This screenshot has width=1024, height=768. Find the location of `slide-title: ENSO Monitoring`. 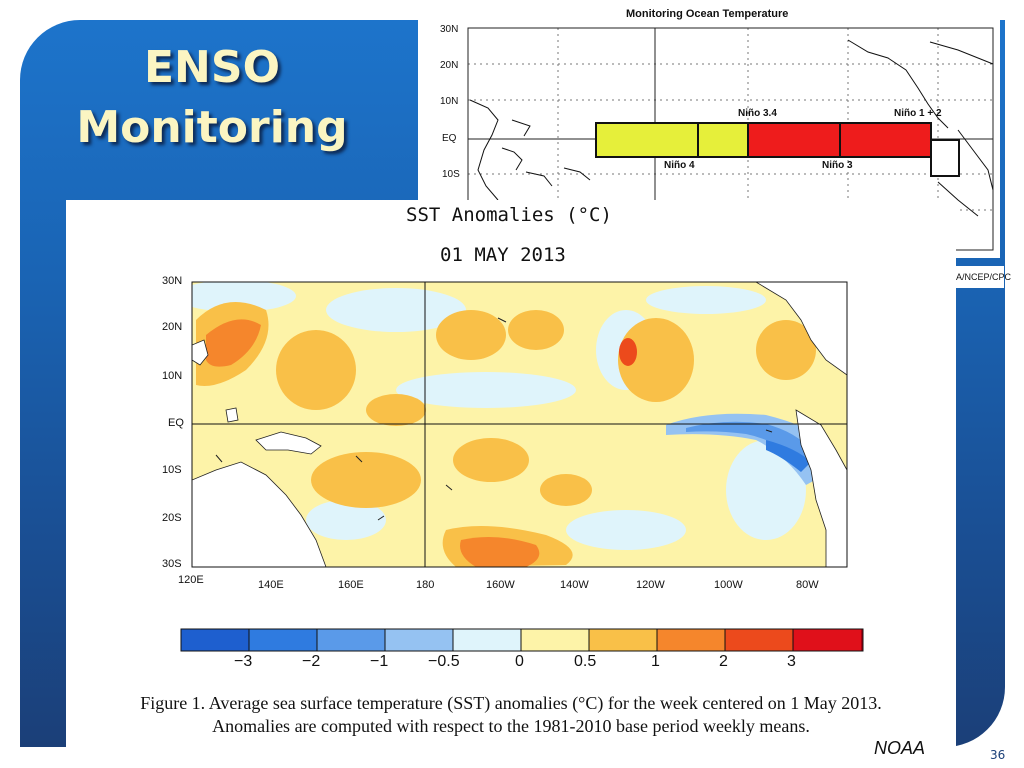

slide-title: ENSO Monitoring is located at coordinates (212, 98).